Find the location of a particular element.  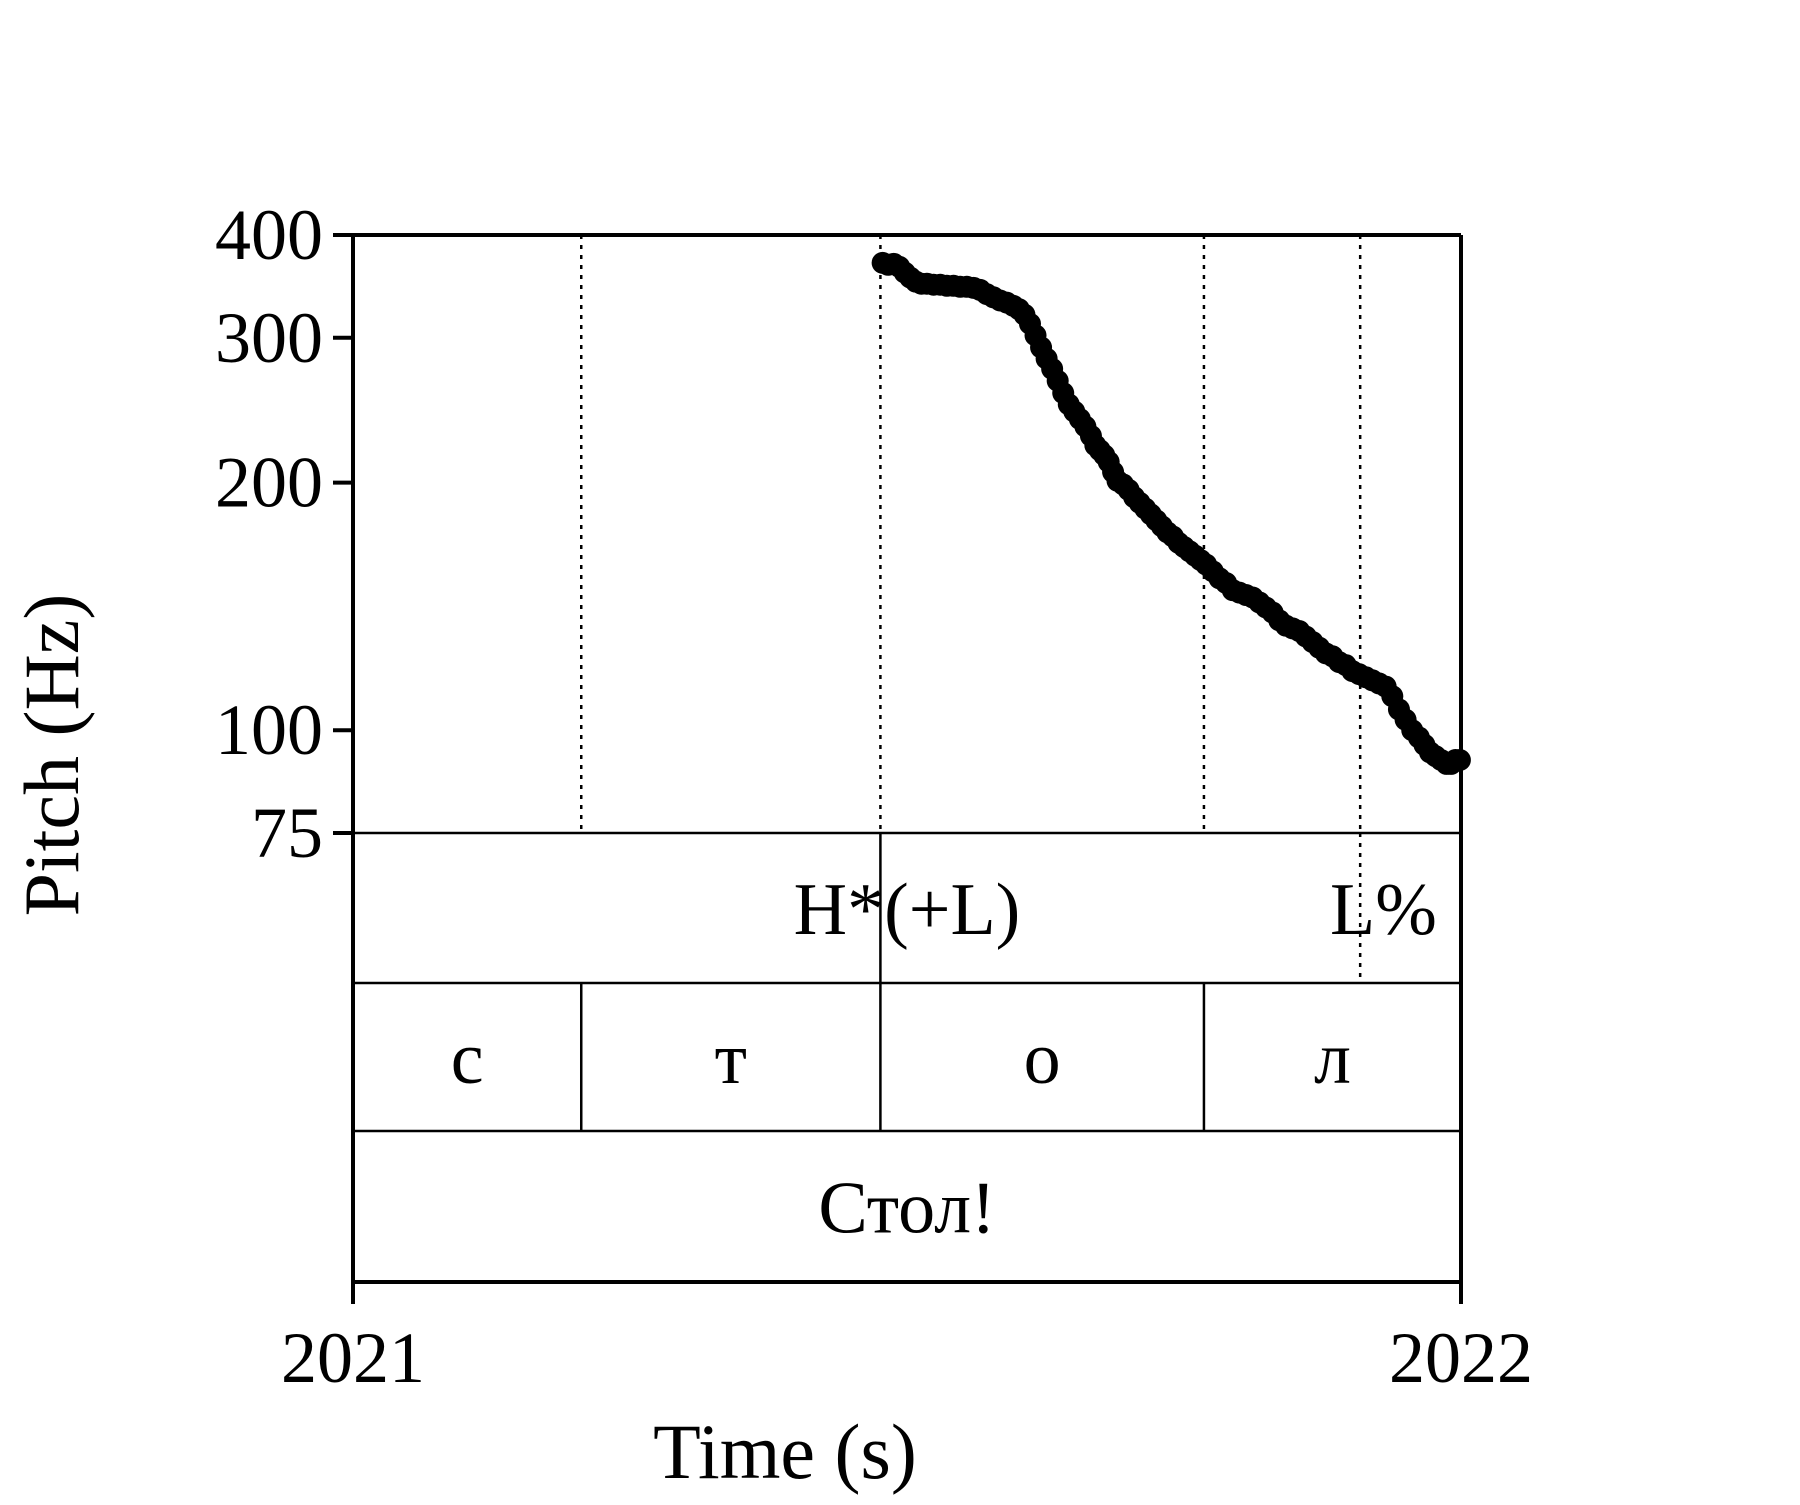

x-tick-label: 2021 is located at coordinates (353, 1358).